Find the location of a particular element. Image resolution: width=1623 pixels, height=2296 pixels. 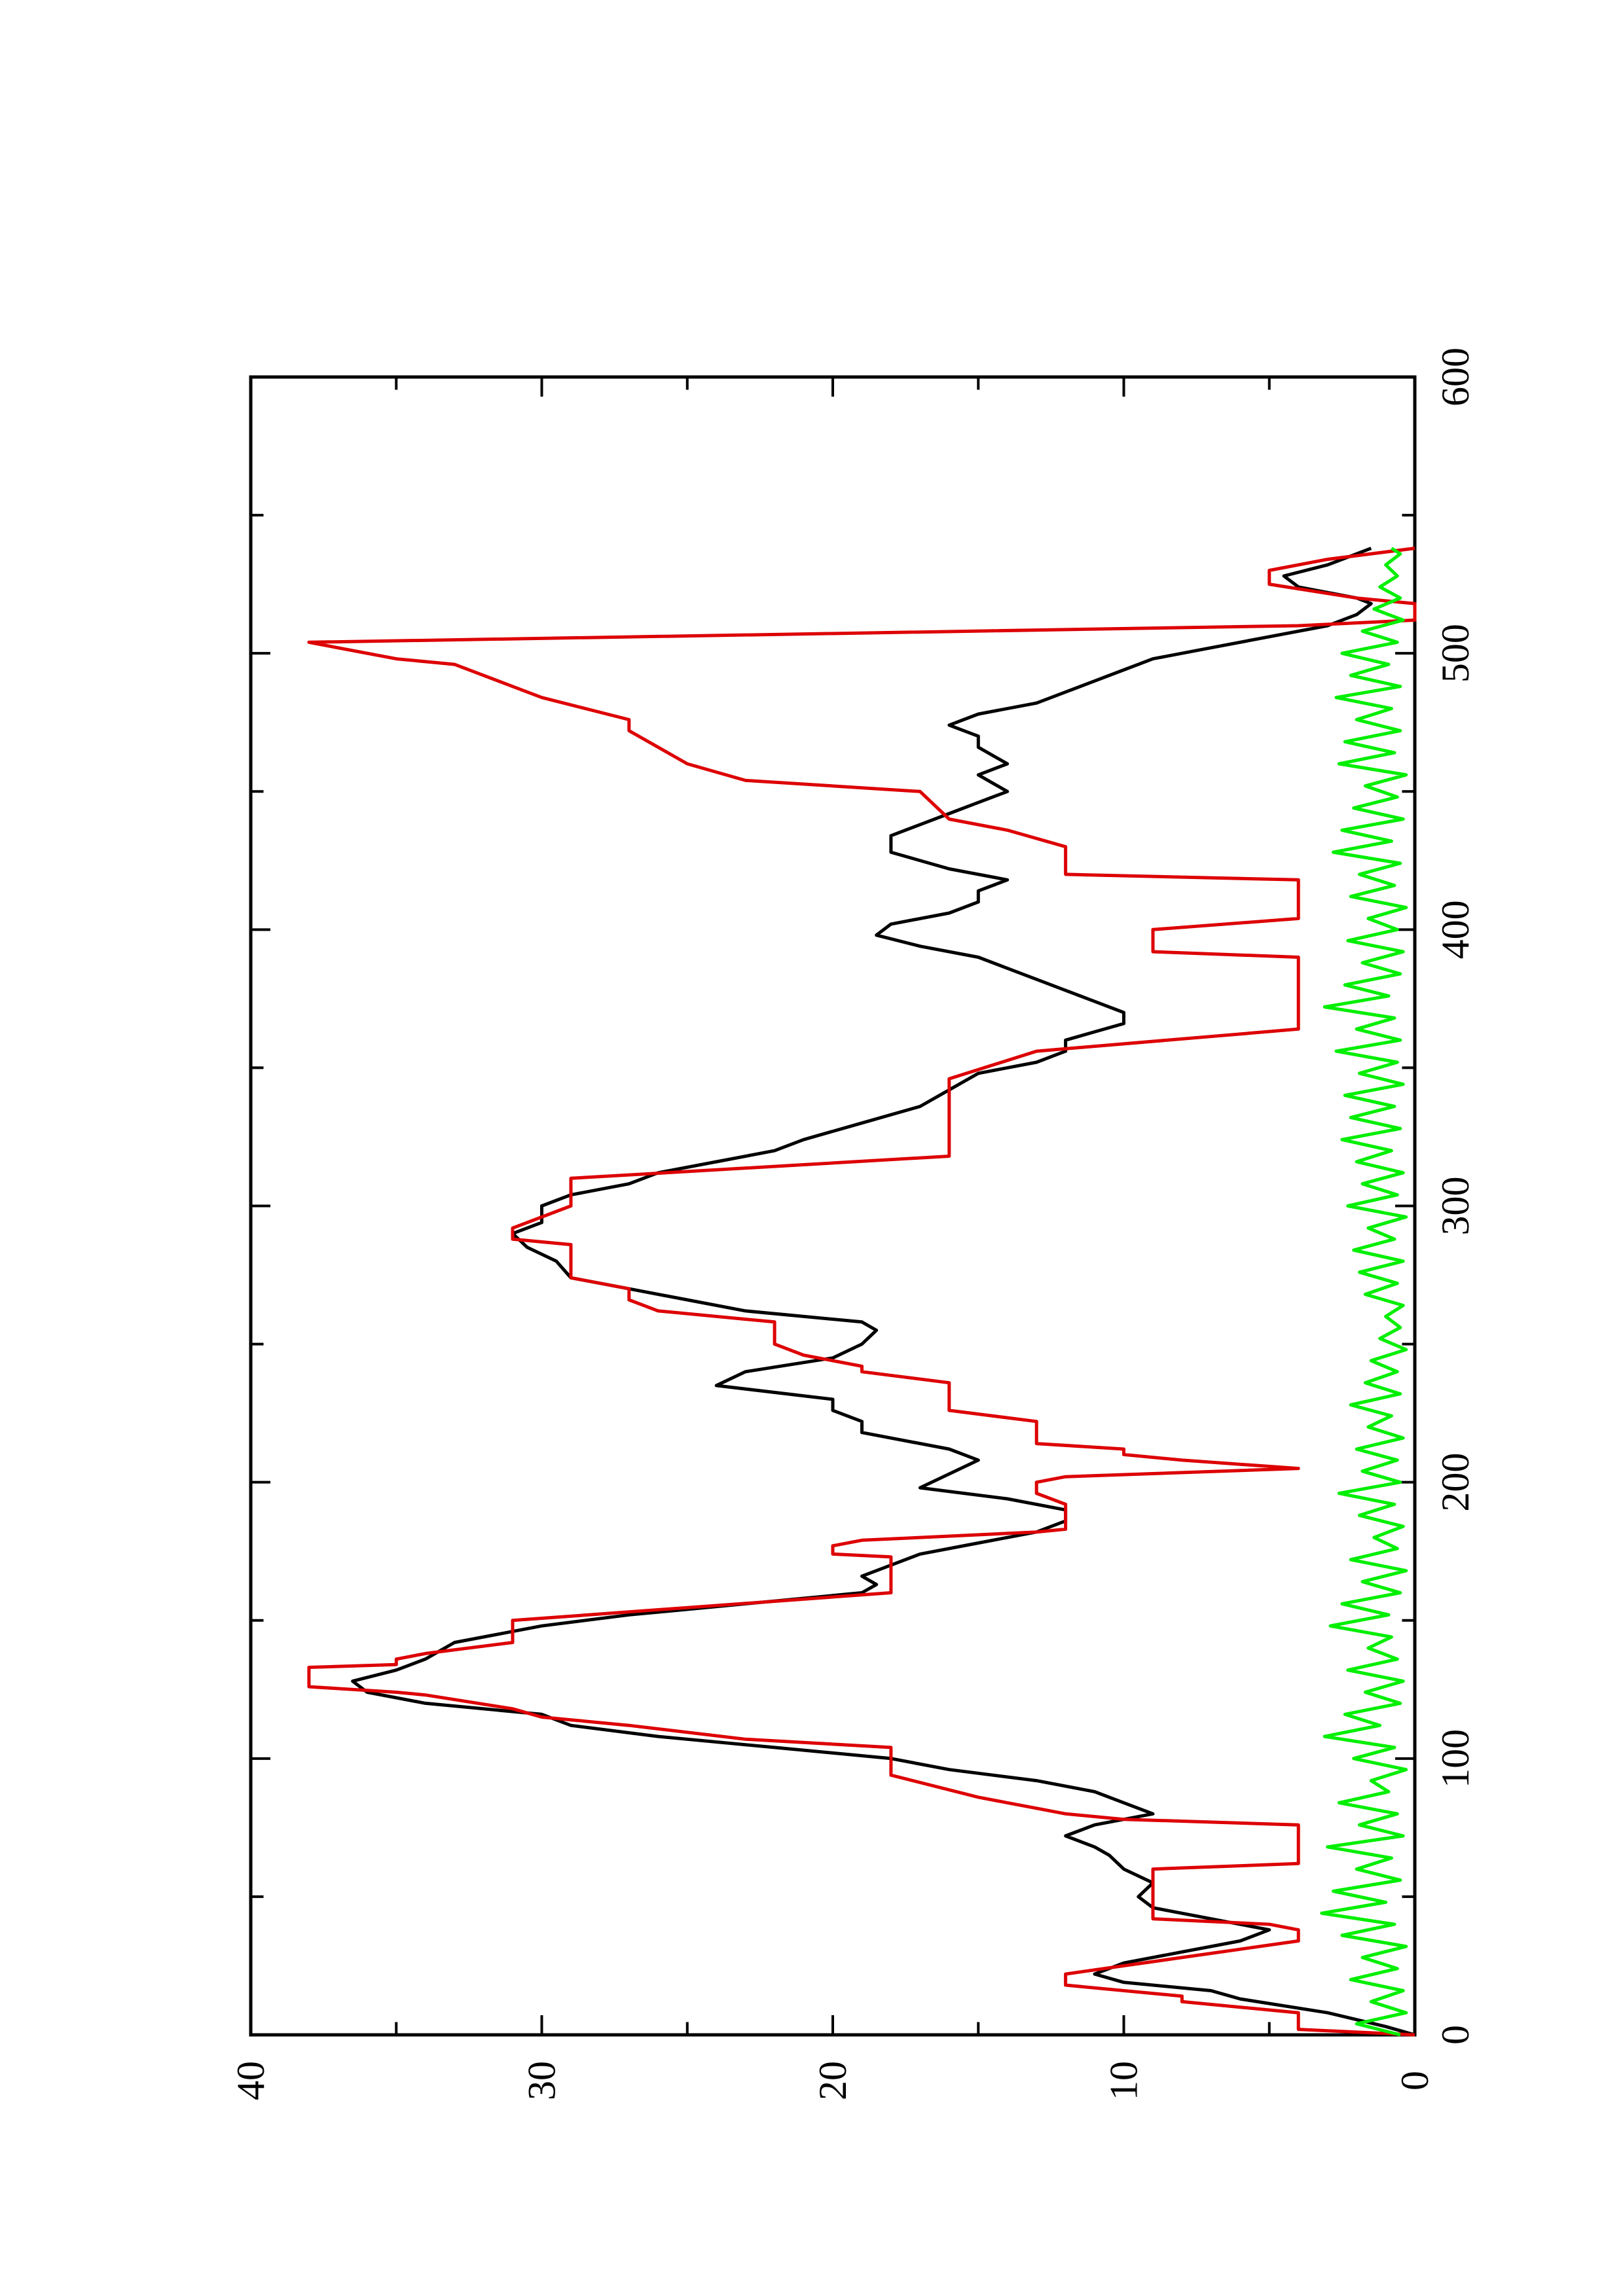

y-tick-label: 40 is located at coordinates (250, 2080).